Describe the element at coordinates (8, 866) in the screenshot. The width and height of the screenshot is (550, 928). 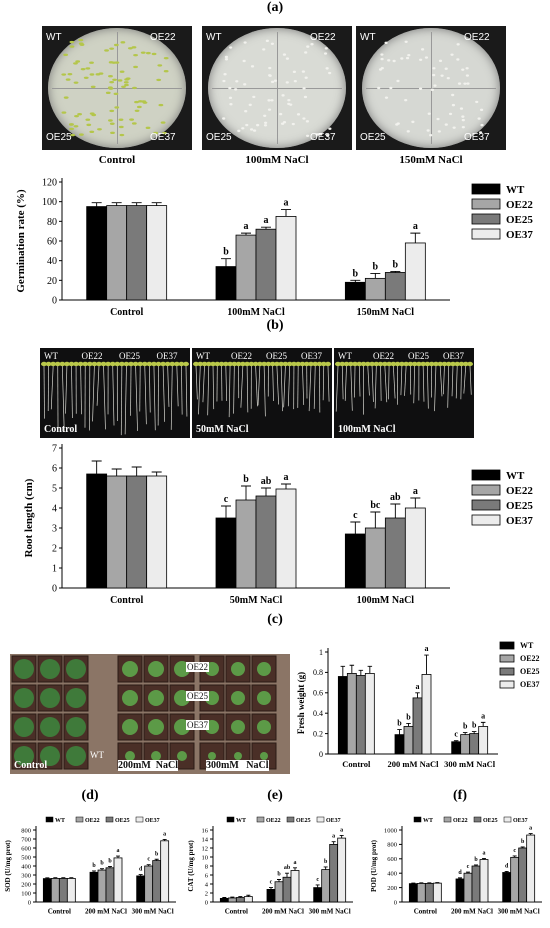
I see `y-axis-label: SOD (U/mg prot)` at that location.